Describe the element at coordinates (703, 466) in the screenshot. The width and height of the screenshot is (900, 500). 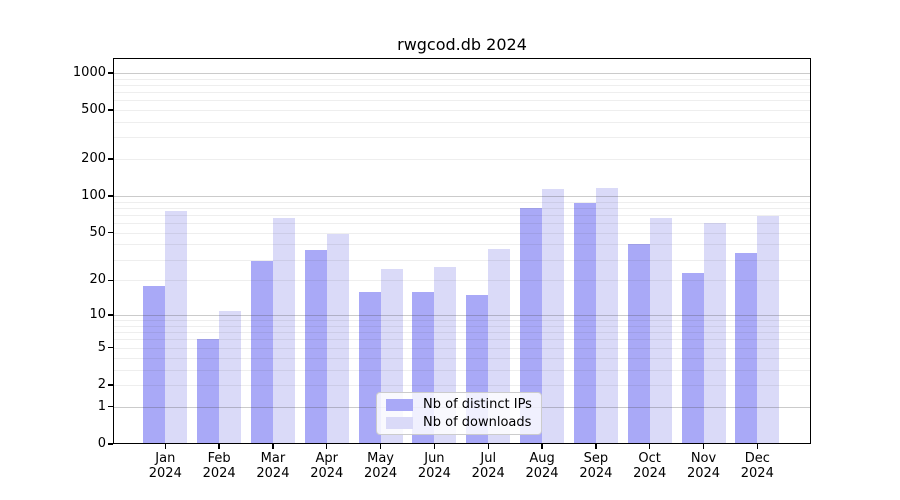
I see `x-tick-label: Nov 2024` at that location.